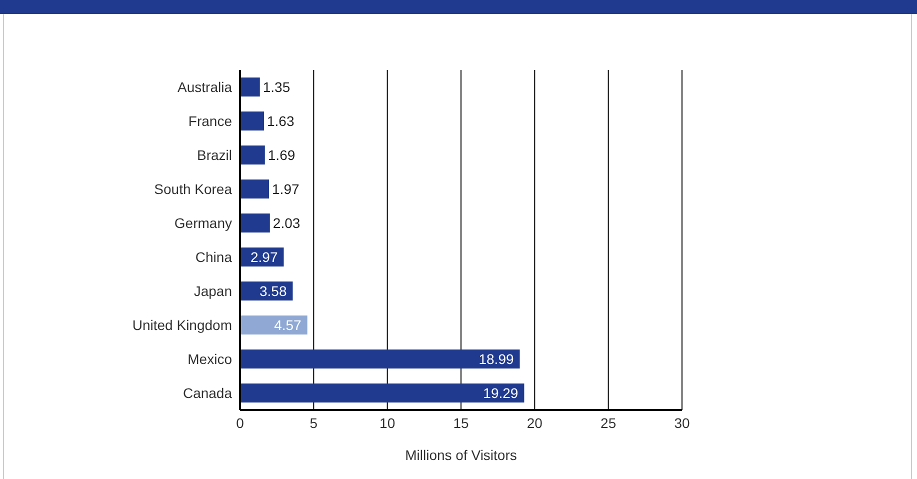 This screenshot has width=917, height=479. Describe the element at coordinates (276, 86) in the screenshot. I see `data-label: 1.35` at that location.